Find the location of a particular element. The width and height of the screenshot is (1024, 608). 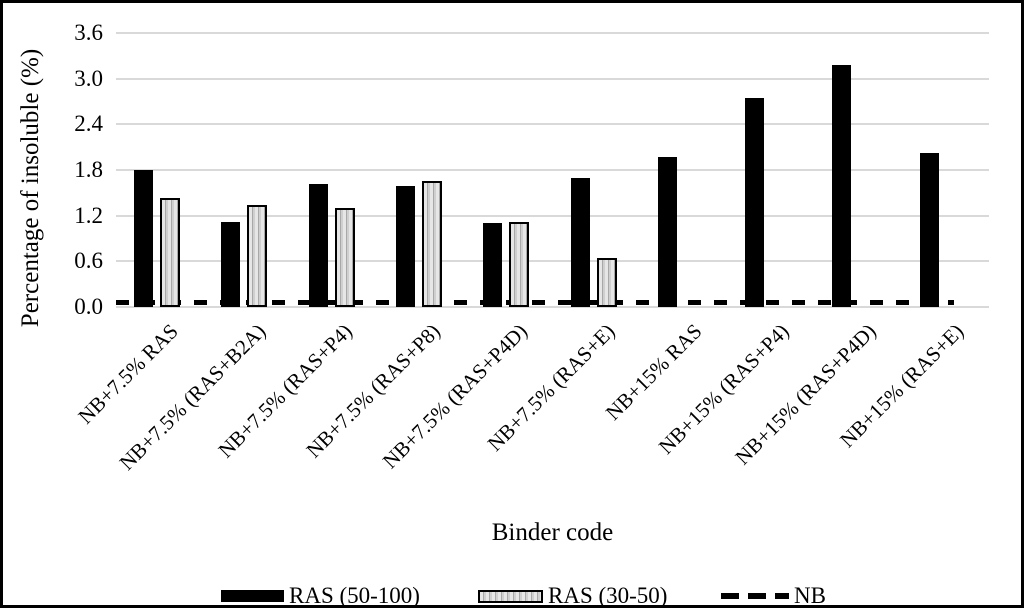

y-tick-label: 1.2 is located at coordinates (88, 215).